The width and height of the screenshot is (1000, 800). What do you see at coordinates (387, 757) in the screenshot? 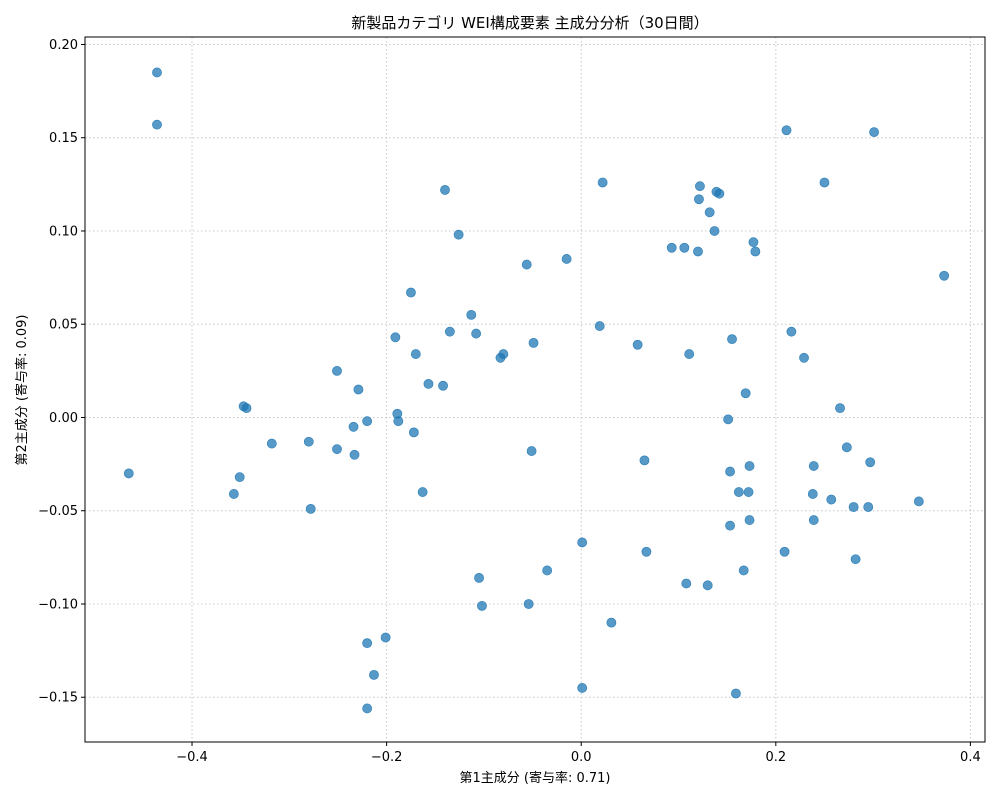
I see `x-tick-label: −0.2` at bounding box center [387, 757].